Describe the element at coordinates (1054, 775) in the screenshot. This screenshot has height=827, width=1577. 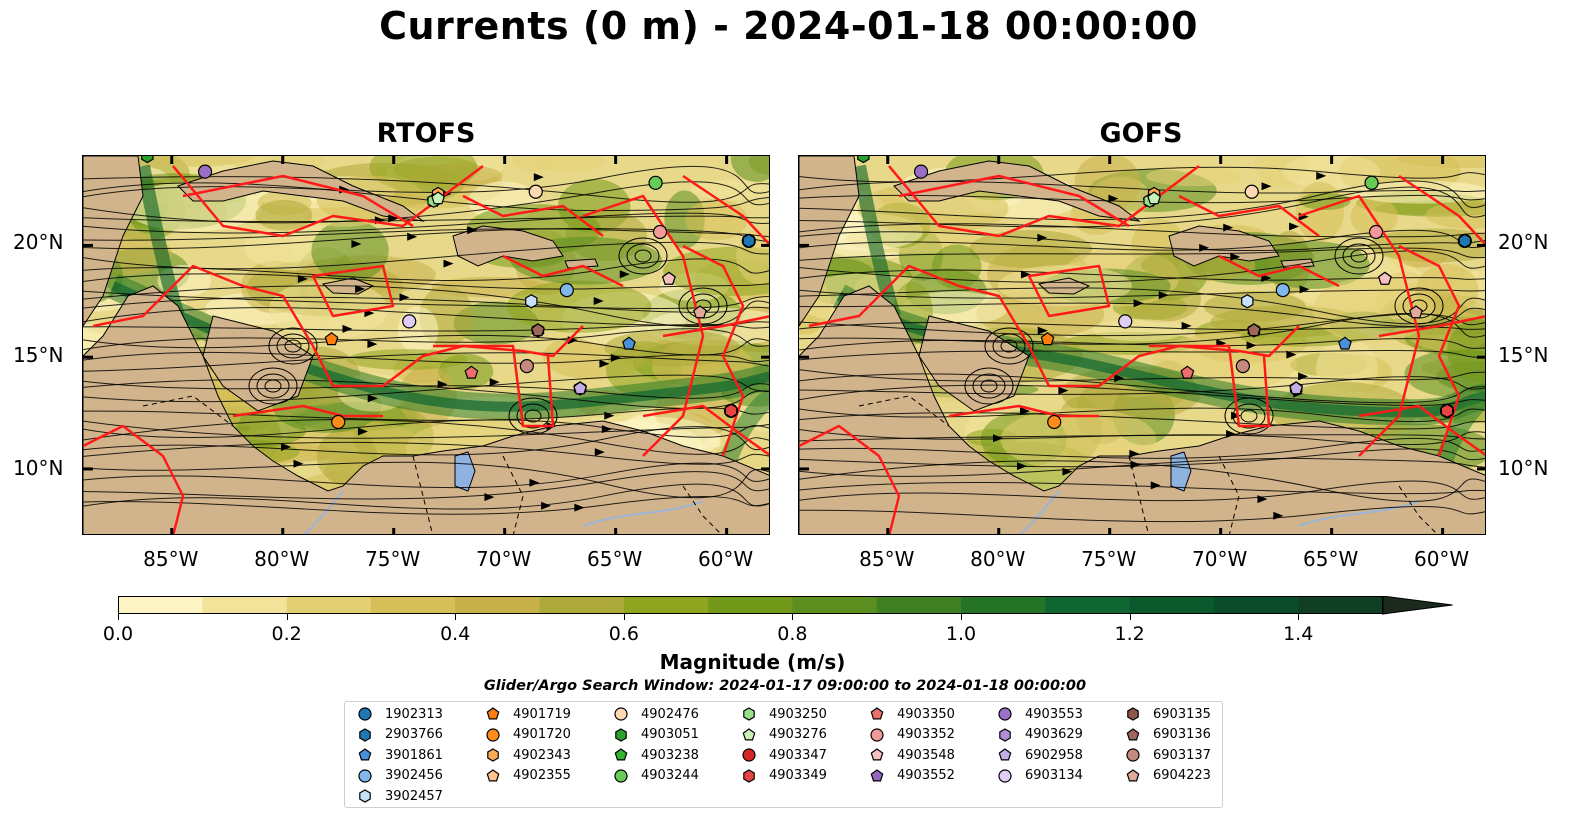
I see `legend-label: 6903134` at that location.